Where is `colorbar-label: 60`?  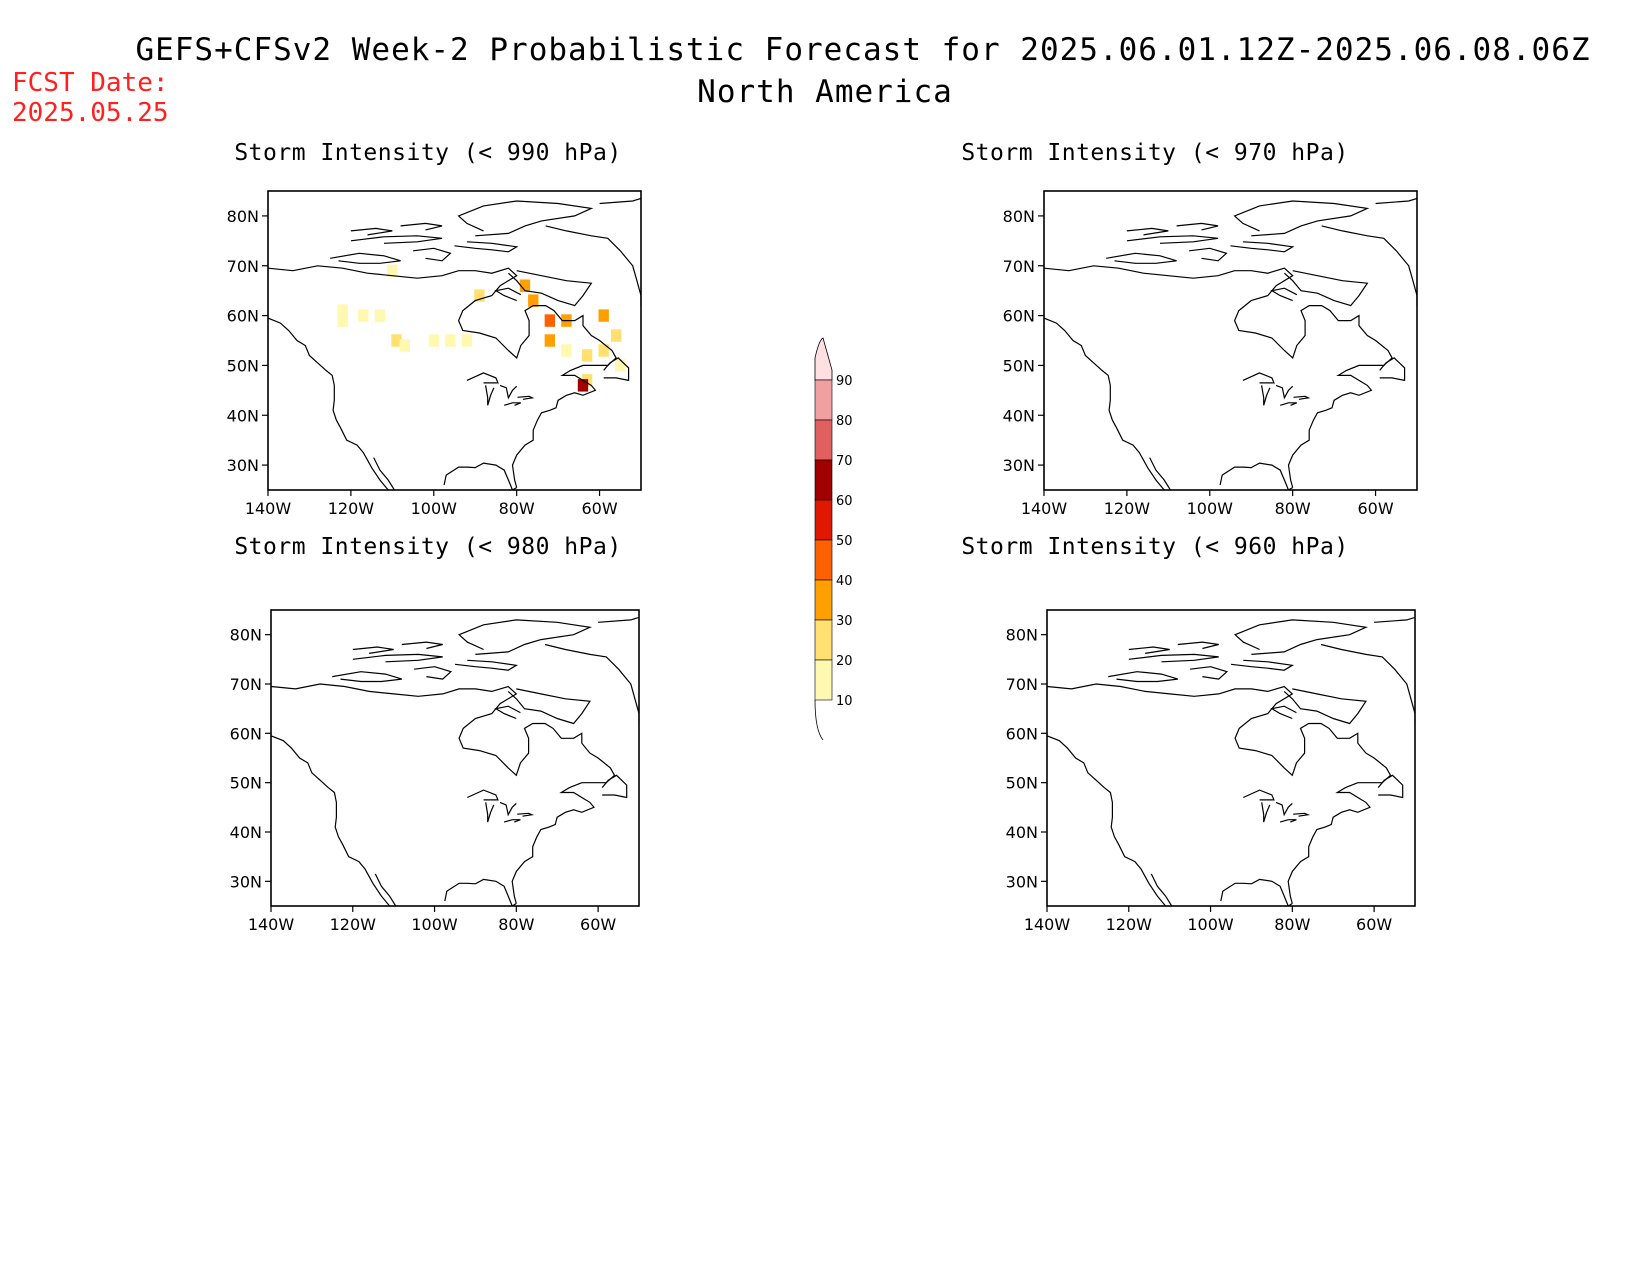 colorbar-label: 60 is located at coordinates (844, 501).